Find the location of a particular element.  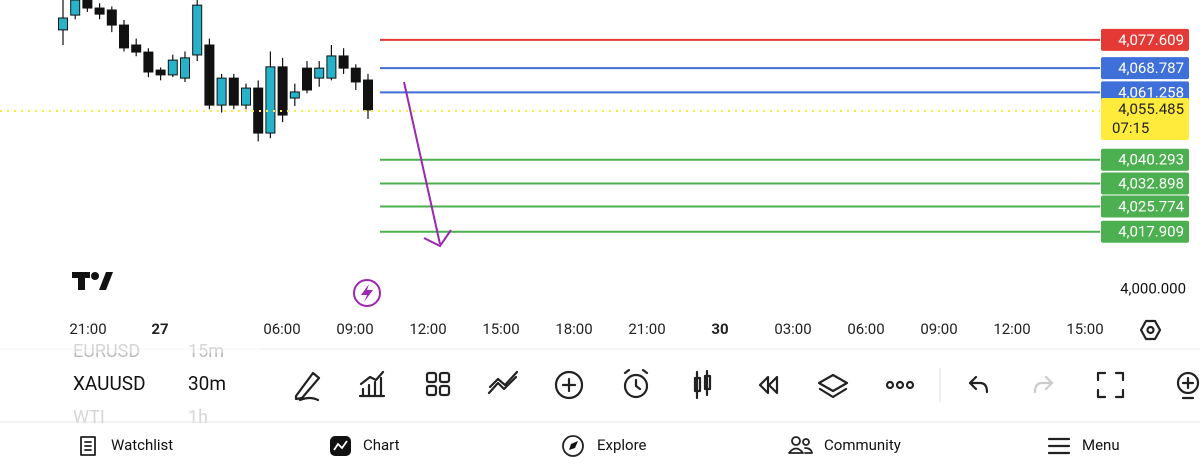

alert-tool is located at coordinates (636, 383).